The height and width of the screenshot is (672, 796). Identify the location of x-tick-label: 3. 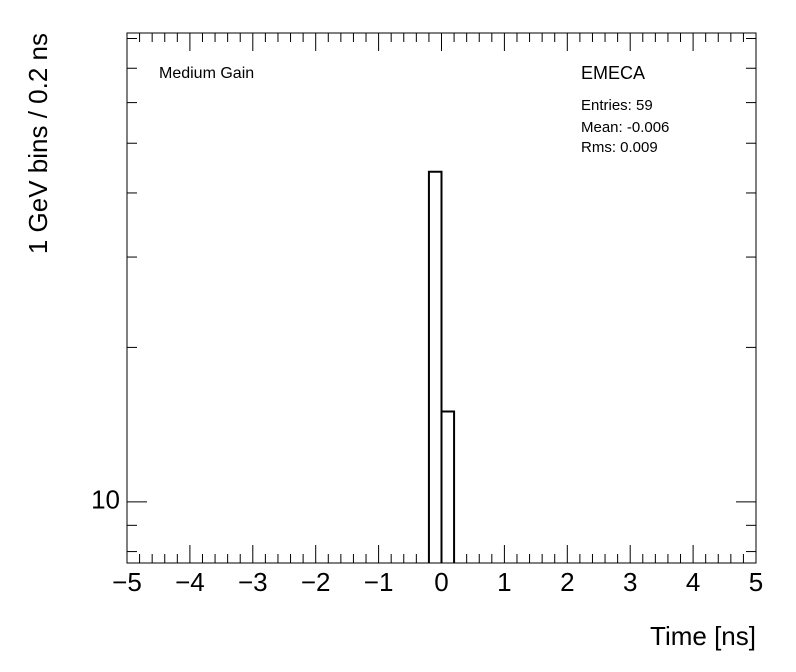
(630, 582).